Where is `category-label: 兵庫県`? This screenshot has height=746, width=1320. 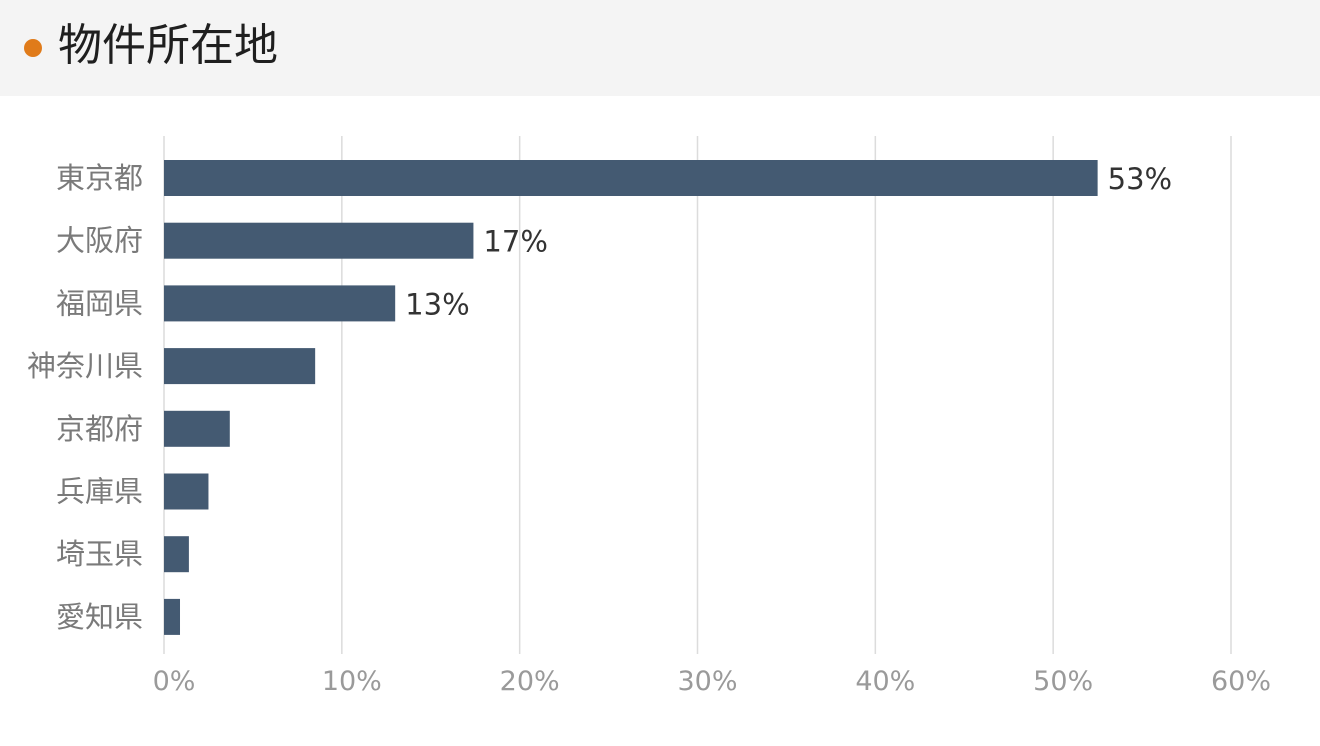
category-label: 兵庫県 is located at coordinates (99, 492).